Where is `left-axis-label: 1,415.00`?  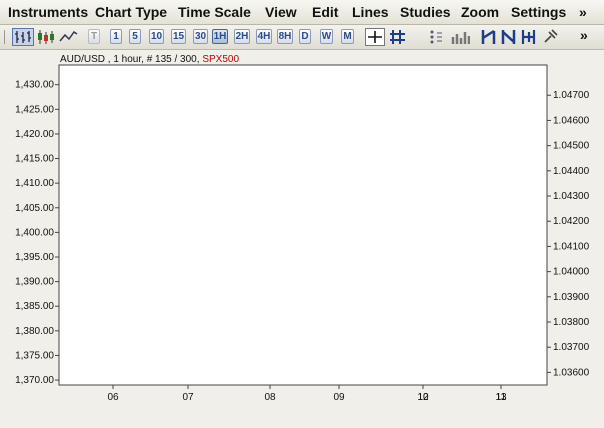
left-axis-label: 1,415.00 is located at coordinates (34, 159).